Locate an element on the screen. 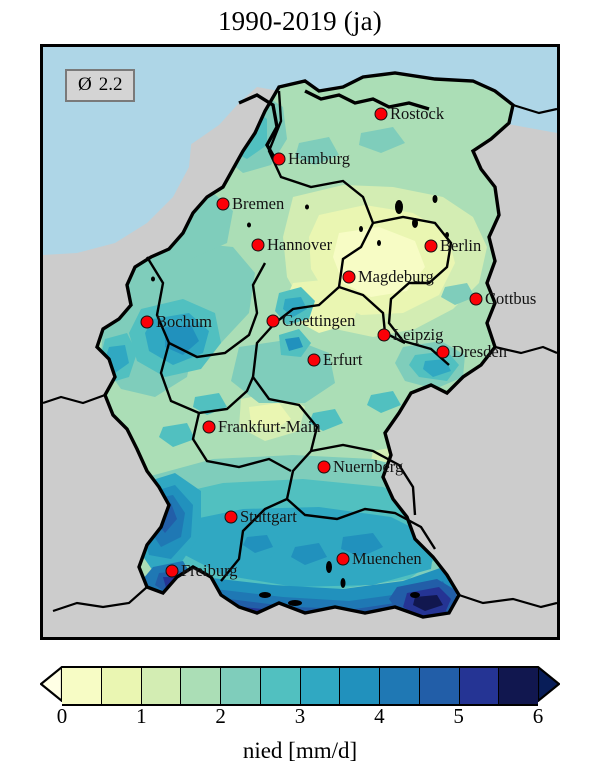  mean-value: 2.2 is located at coordinates (110, 84).